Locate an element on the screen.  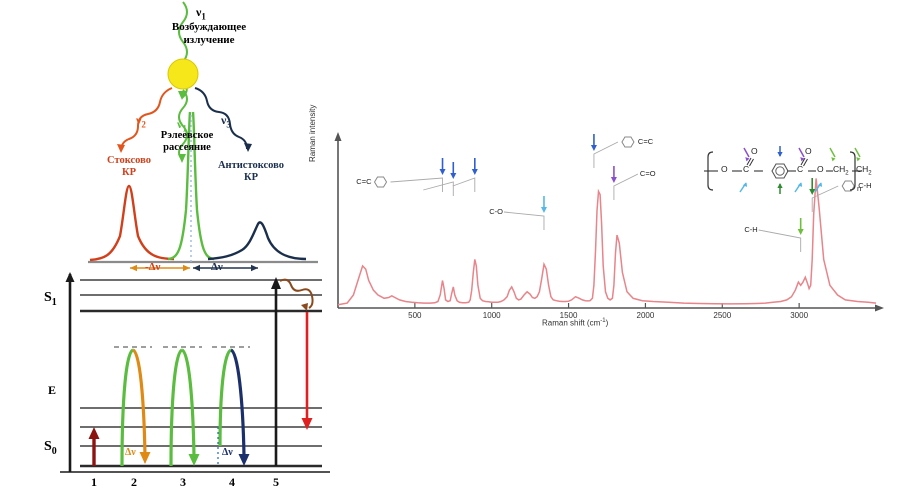
rayleigh-caption-line1: Рэлеевское is located at coordinates (187, 135).